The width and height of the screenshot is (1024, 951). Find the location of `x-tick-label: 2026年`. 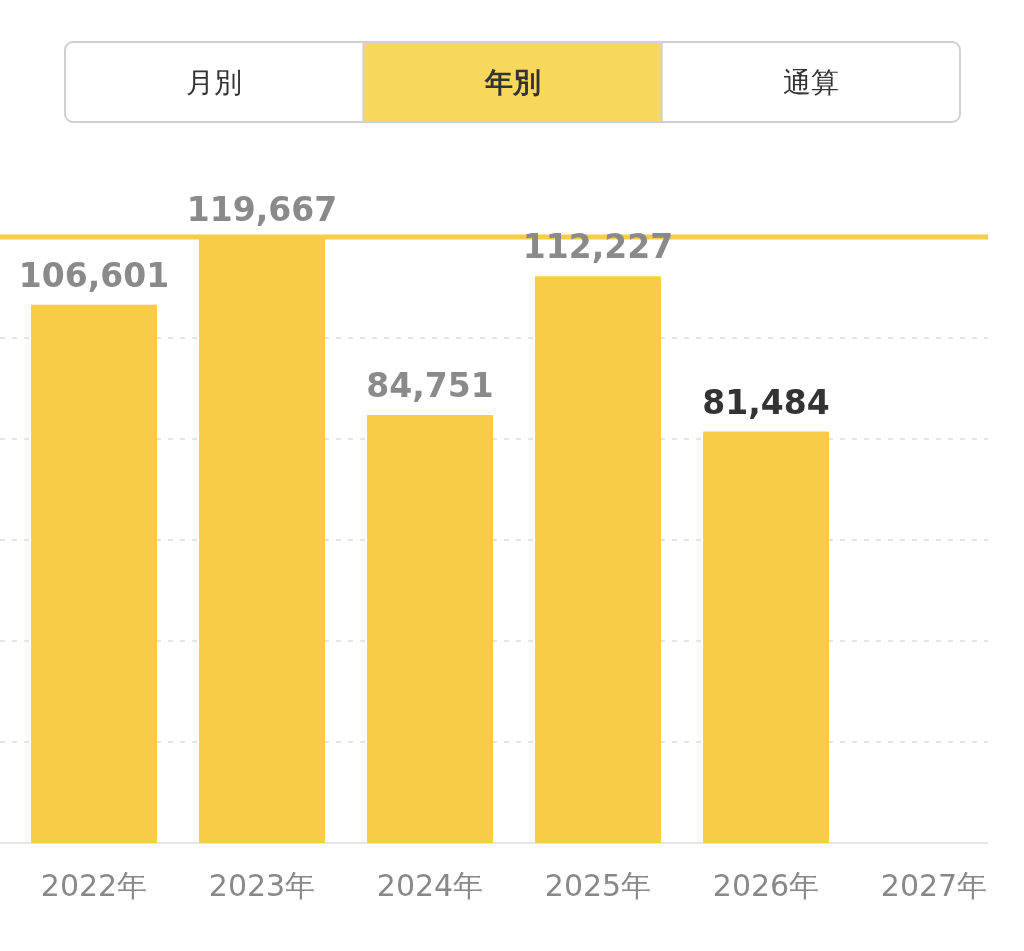

x-tick-label: 2026年 is located at coordinates (766, 885).